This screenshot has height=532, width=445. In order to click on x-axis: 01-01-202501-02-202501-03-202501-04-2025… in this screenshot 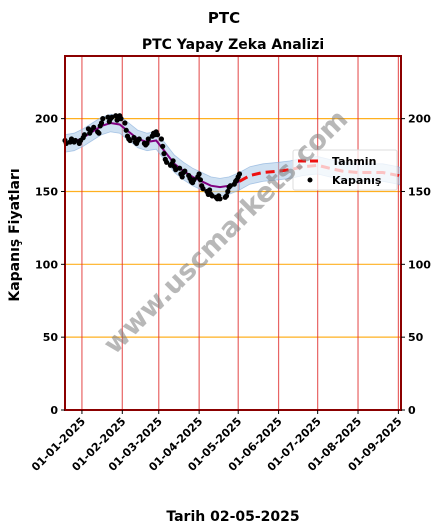, I will do `click(217, 442)`.